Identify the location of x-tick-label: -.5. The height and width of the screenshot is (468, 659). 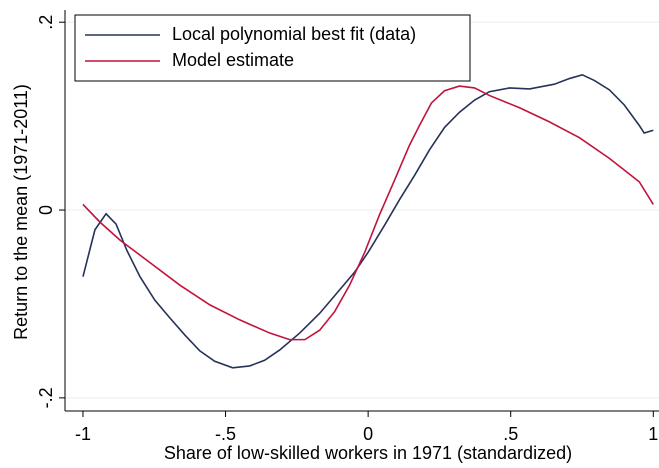
(225, 434).